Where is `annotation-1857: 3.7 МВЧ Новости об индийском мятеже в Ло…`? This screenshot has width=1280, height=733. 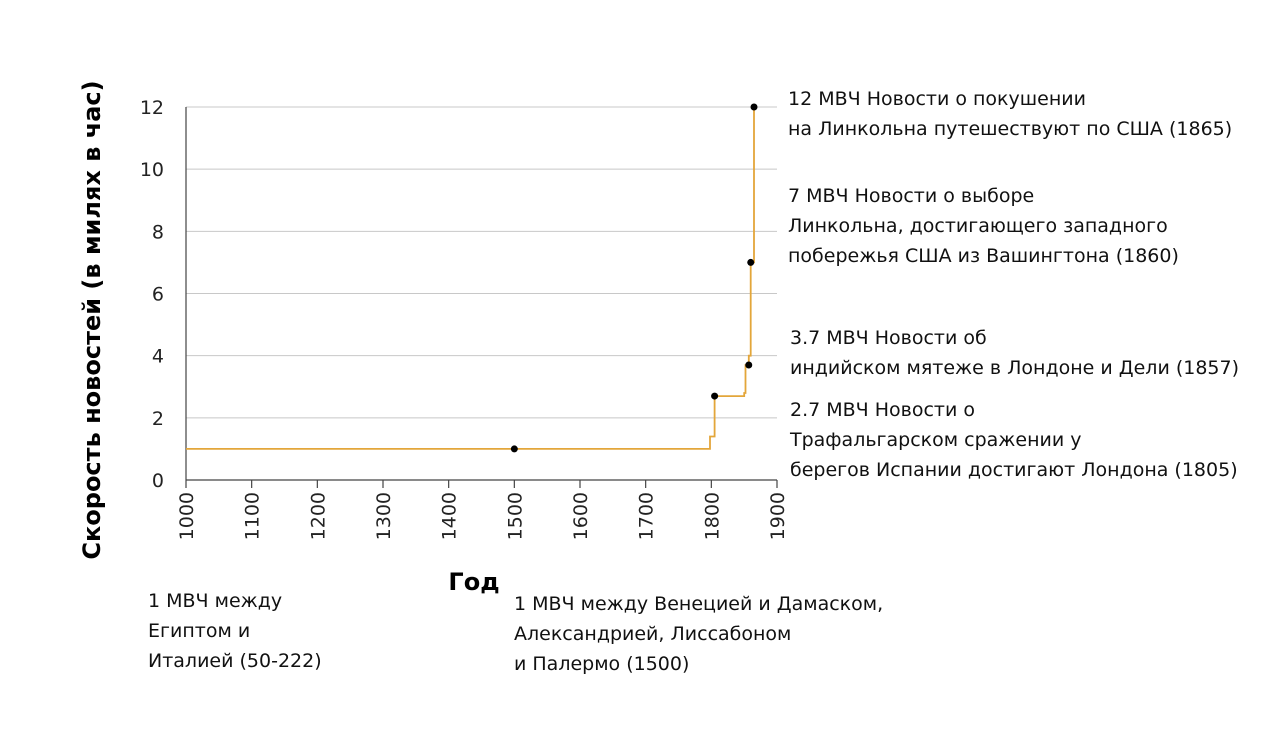
annotation-1857: 3.7 МВЧ Новости об индийском мятеже в Ло… is located at coordinates (1014, 353).